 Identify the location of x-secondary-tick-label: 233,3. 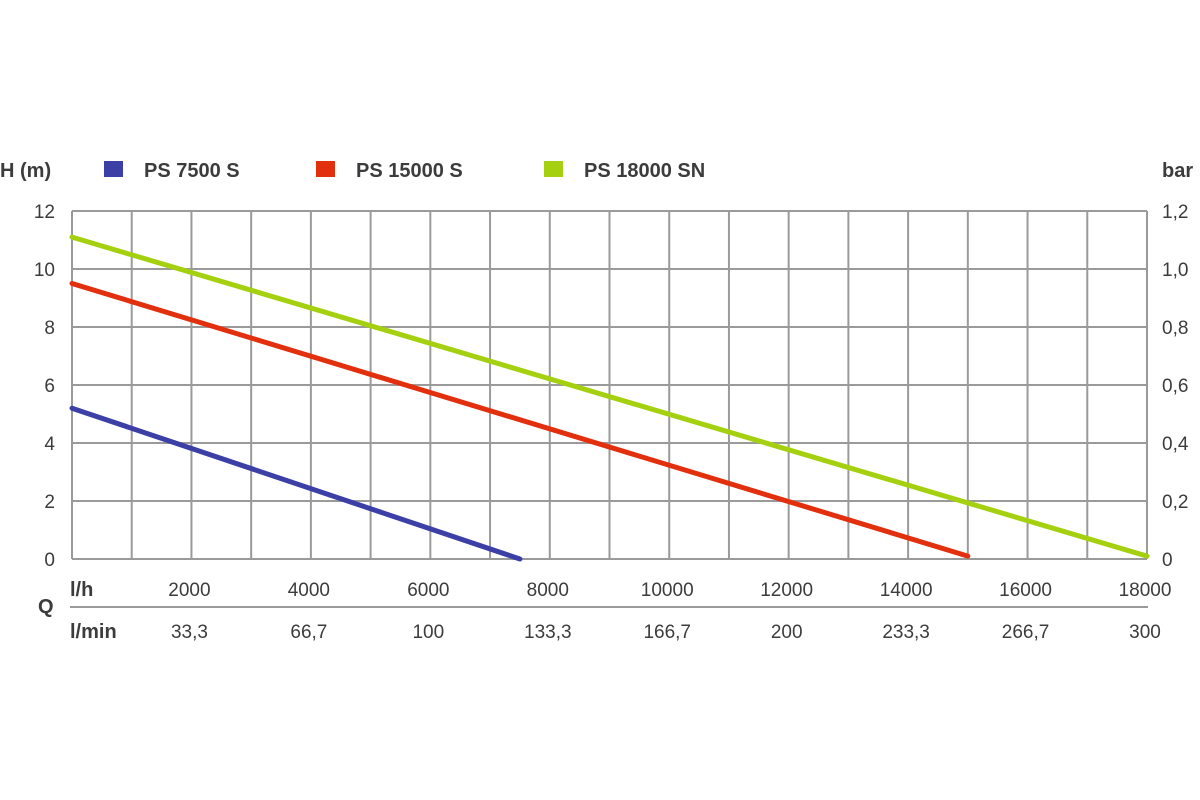
(906, 632).